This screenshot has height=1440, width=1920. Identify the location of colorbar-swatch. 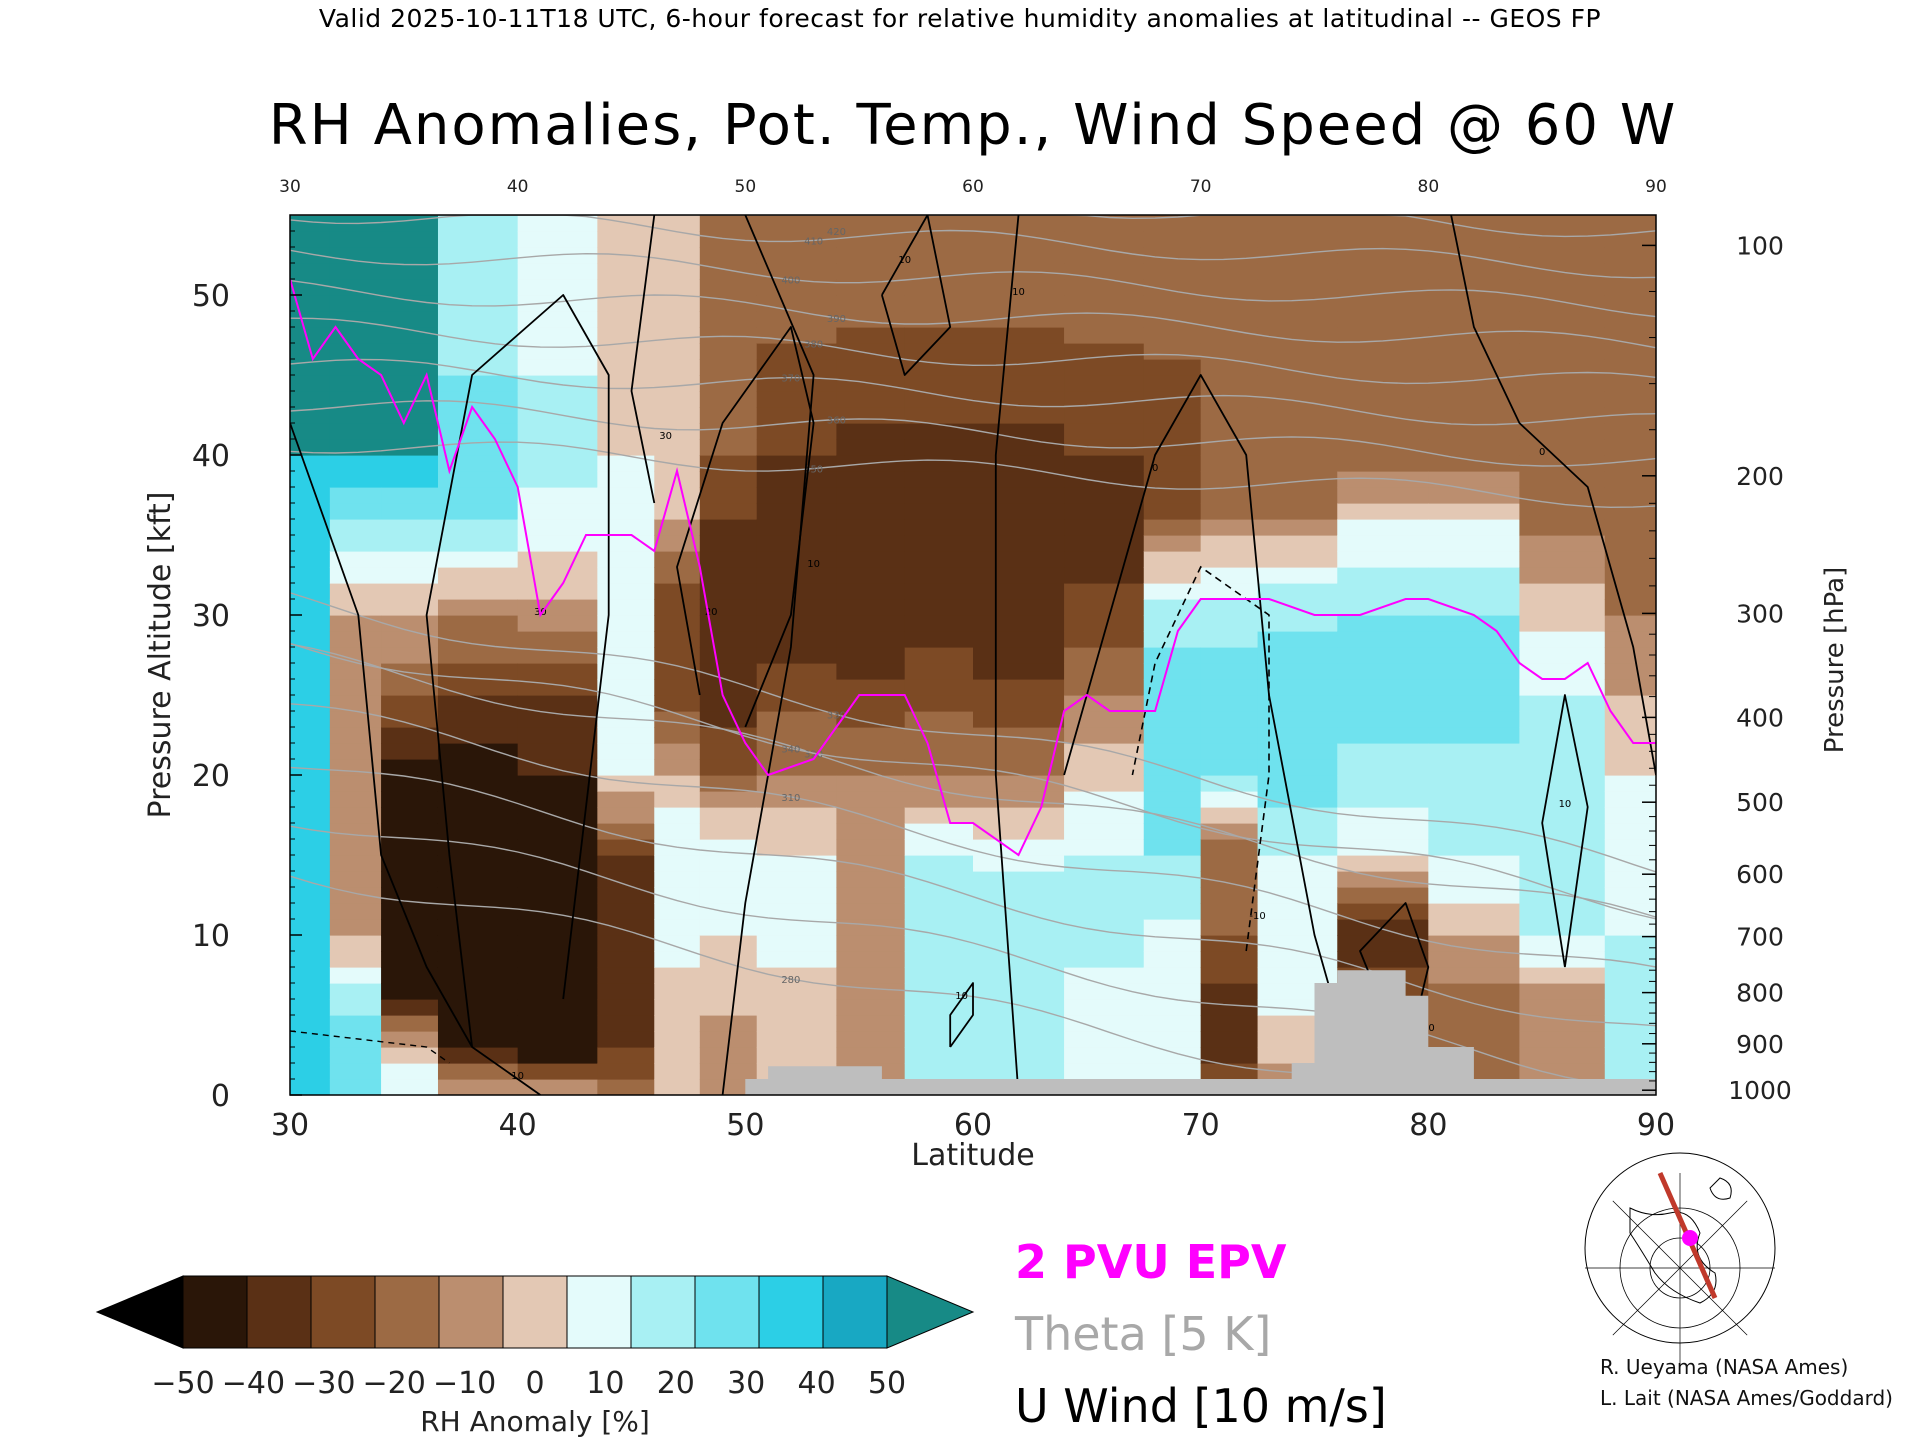
(279, 1312).